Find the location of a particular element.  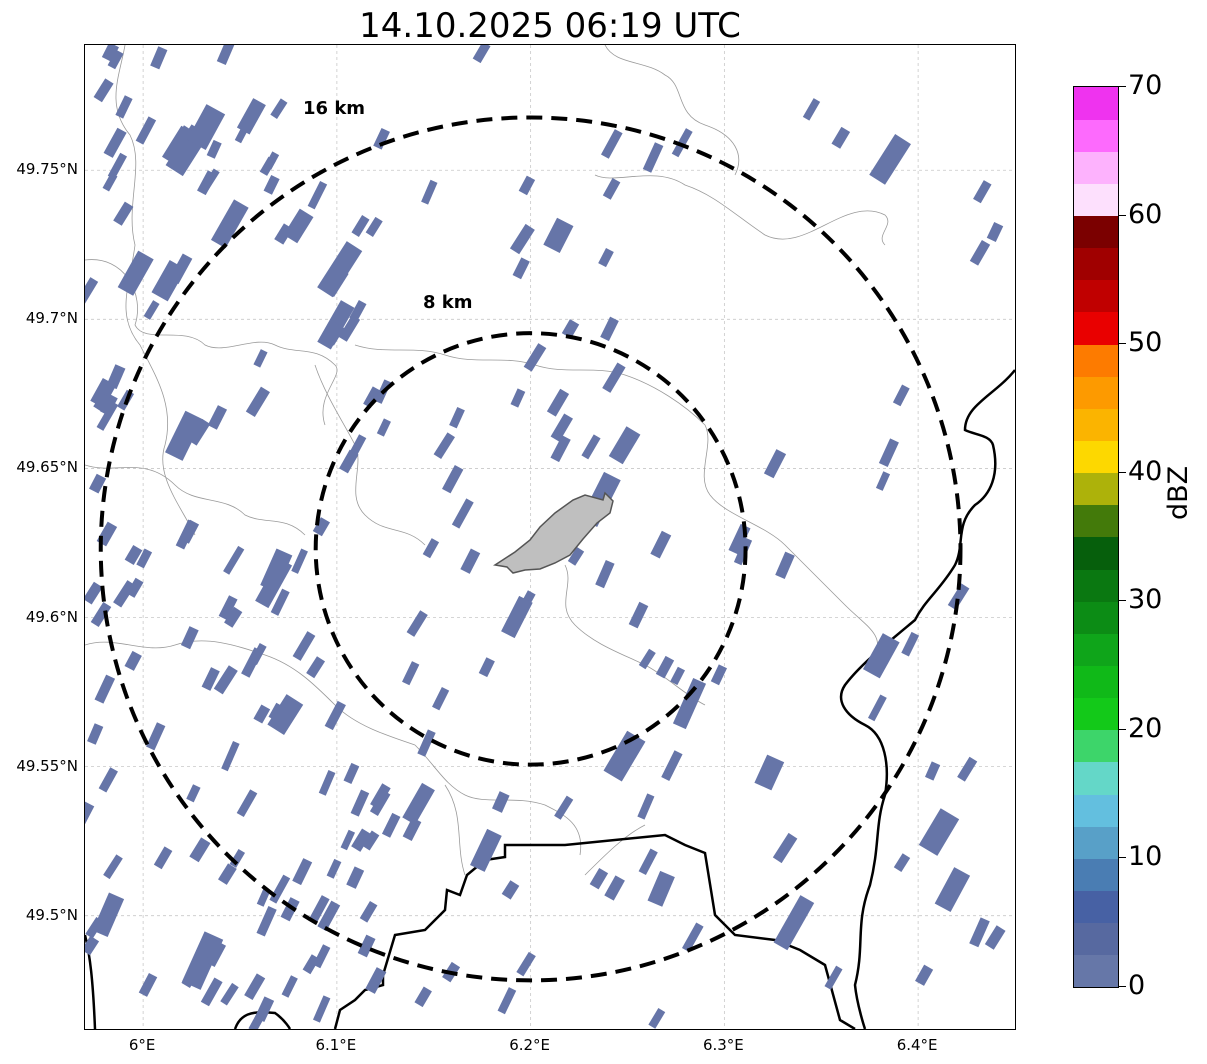

lat-tick-label: 49.7°N is located at coordinates (51, 318).